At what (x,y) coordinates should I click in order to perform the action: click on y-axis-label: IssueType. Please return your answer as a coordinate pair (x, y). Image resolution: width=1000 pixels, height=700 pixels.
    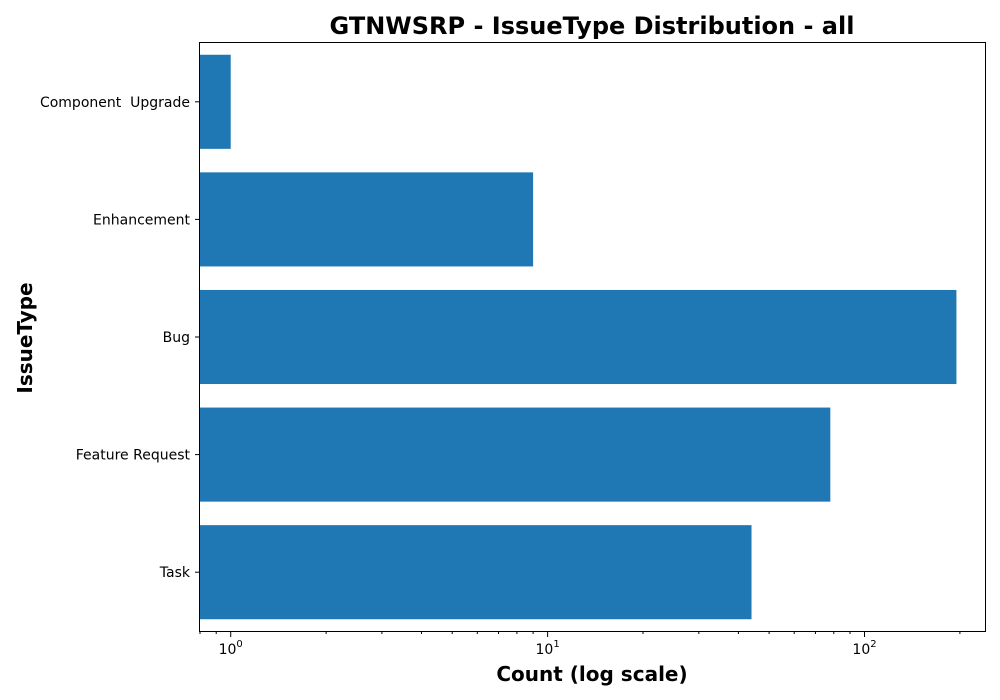
    Looking at the image, I should click on (25, 337).